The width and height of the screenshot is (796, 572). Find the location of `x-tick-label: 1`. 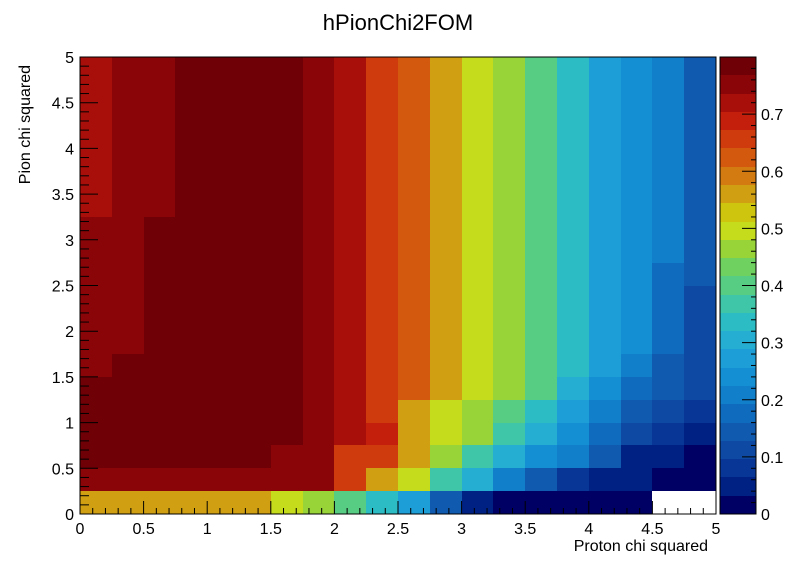

x-tick-label: 1 is located at coordinates (207, 529).